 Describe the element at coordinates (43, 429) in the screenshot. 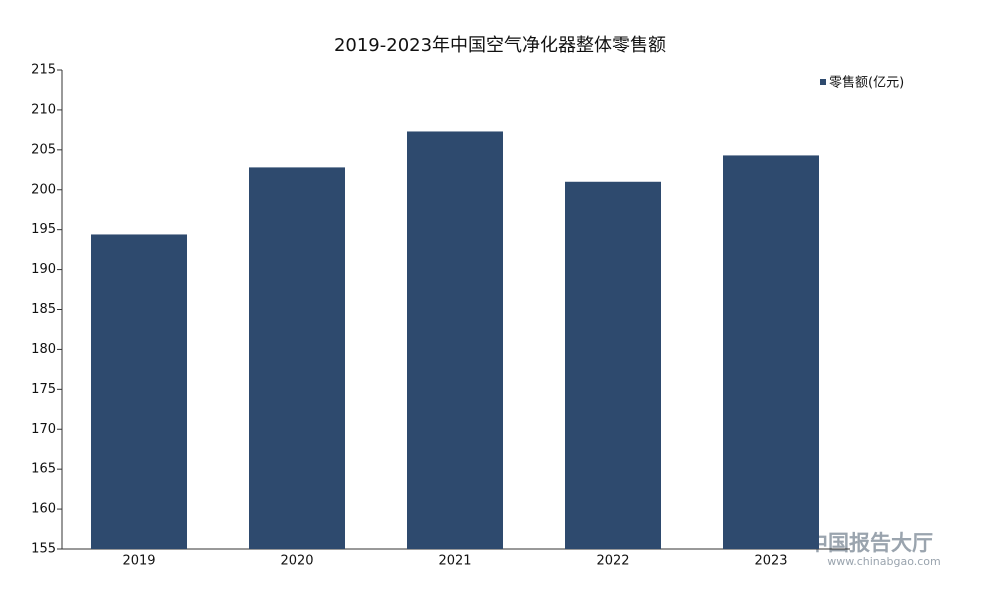

I see `y-tick-label: 170` at that location.